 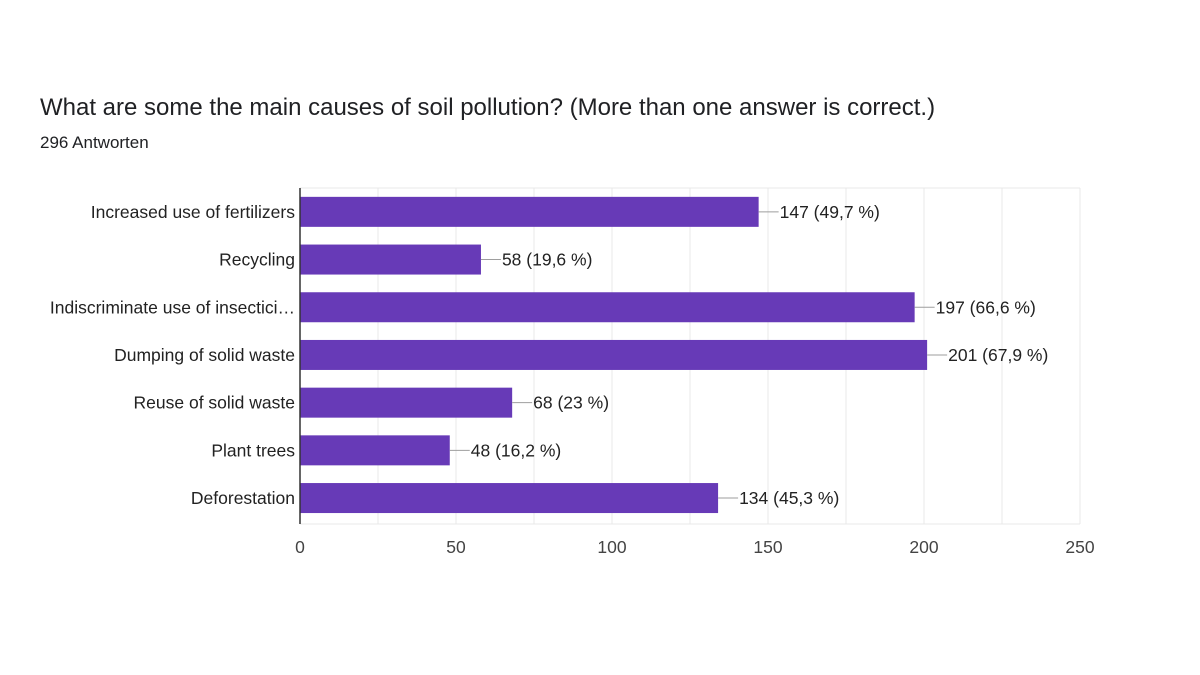 What do you see at coordinates (300, 547) in the screenshot?
I see `x-tick-label: 0` at bounding box center [300, 547].